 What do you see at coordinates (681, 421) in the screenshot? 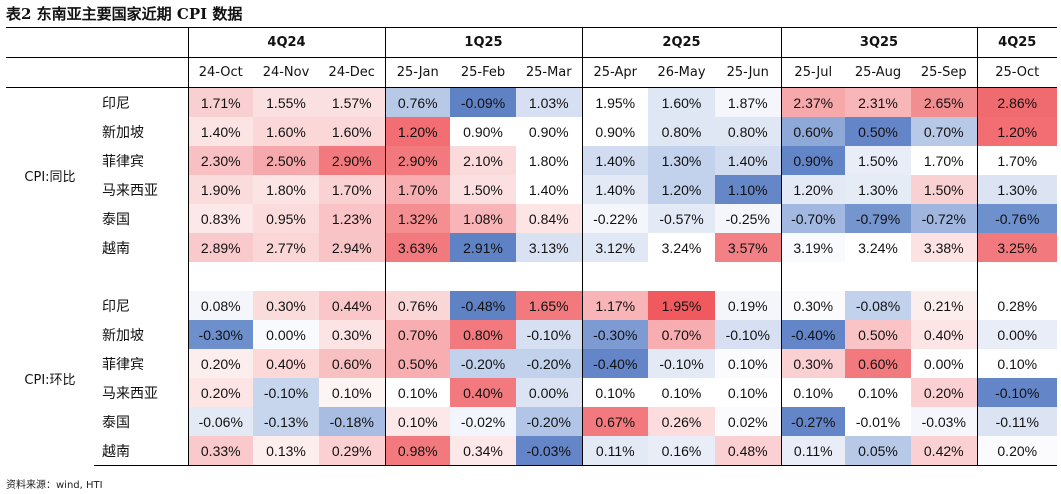
I see `cpi-value-cell: 0.26%` at bounding box center [681, 421].